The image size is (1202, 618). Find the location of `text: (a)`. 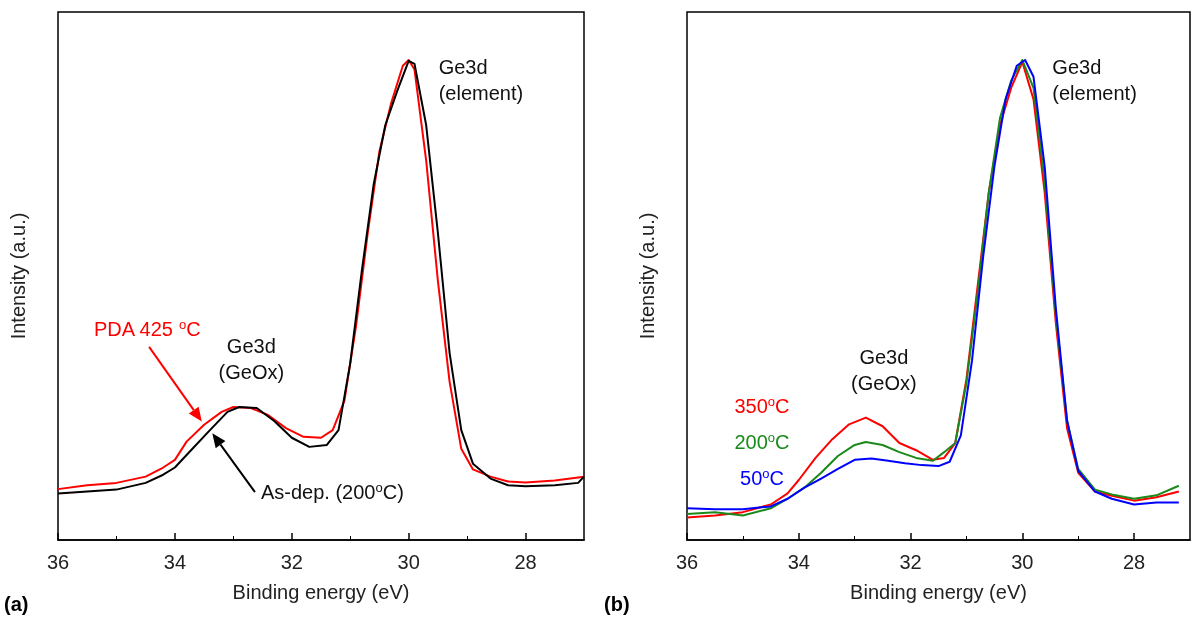

text: (a) is located at coordinates (16, 604).